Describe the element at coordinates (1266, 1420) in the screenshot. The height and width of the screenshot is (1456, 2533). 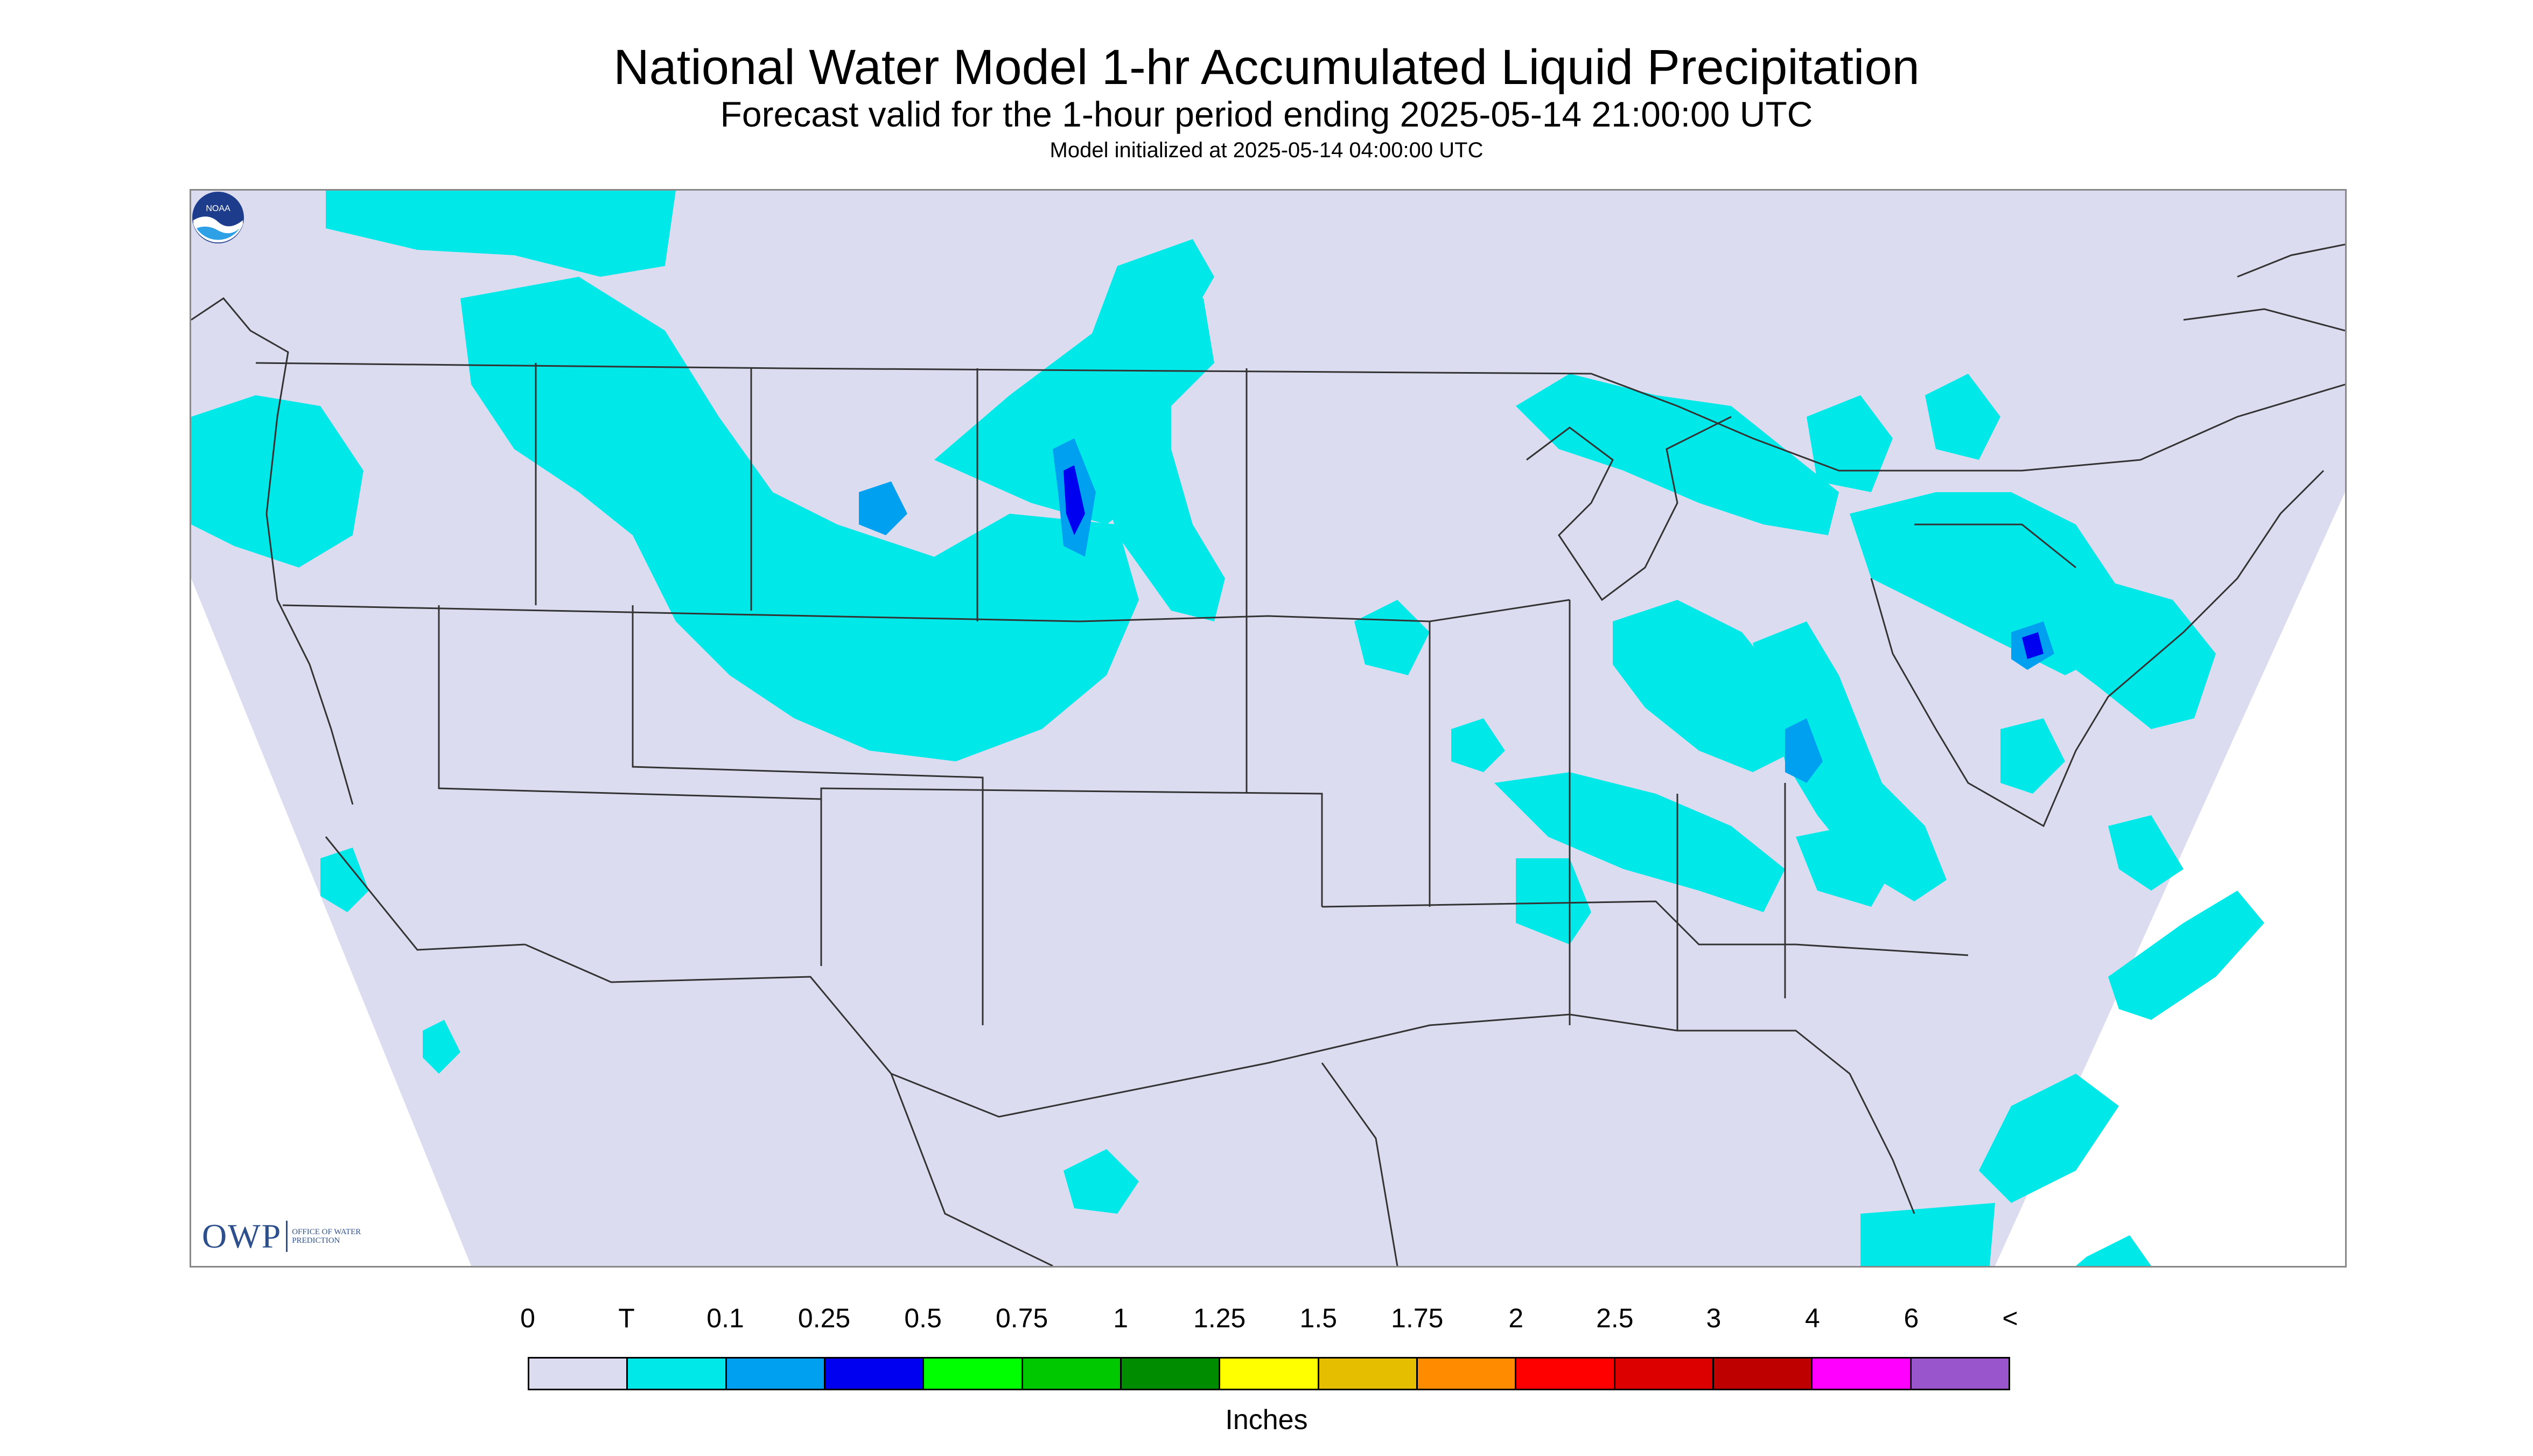
I see `legend-units-label: Inches` at that location.